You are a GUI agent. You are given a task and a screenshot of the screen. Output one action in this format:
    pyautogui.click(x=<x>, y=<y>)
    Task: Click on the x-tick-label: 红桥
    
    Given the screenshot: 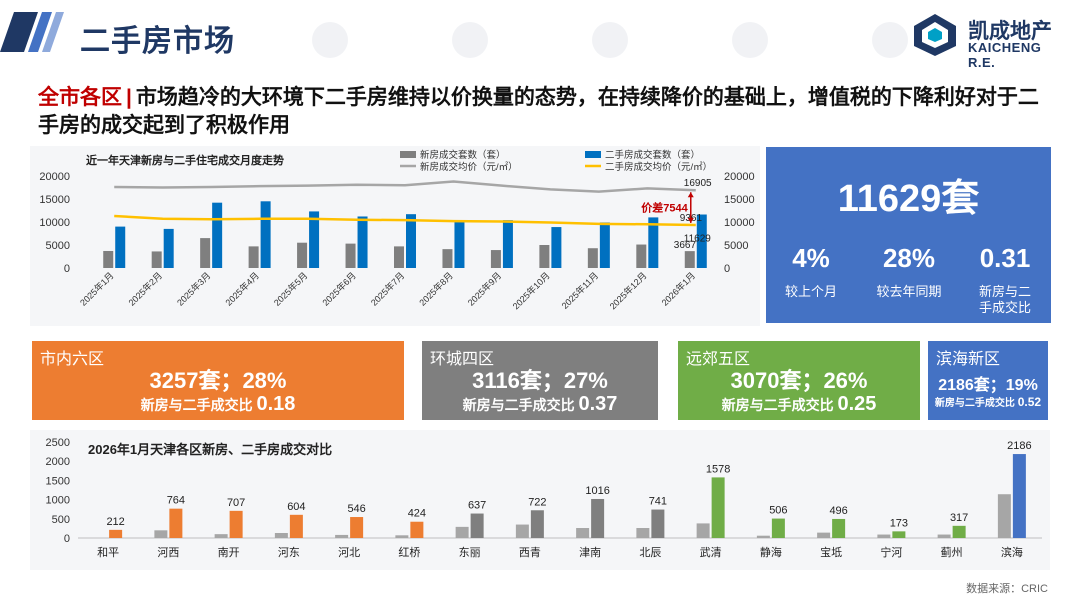 What is the action you would take?
    pyautogui.click(x=409, y=552)
    